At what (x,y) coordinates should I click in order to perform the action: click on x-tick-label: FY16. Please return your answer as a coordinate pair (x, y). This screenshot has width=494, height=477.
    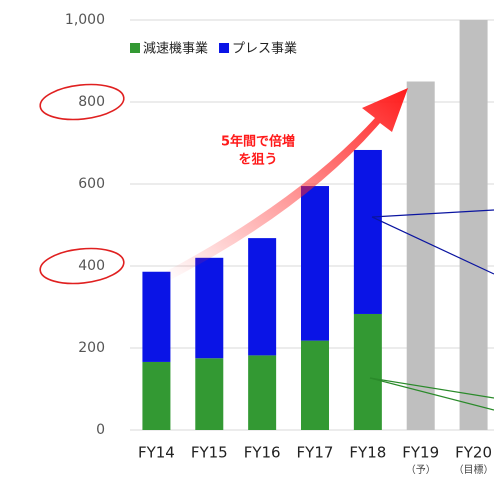
    Looking at the image, I should click on (262, 453).